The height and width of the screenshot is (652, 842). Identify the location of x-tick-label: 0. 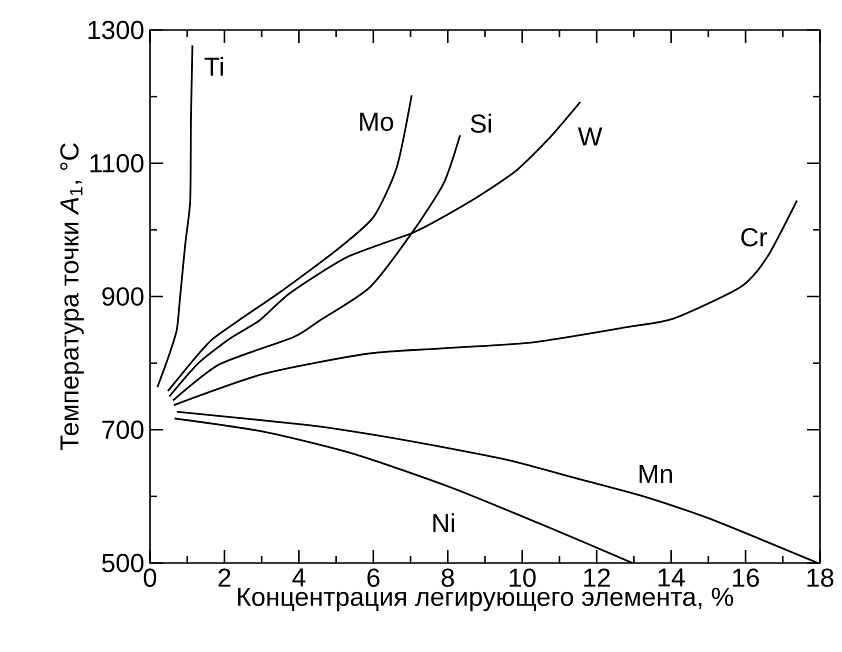
(150, 577).